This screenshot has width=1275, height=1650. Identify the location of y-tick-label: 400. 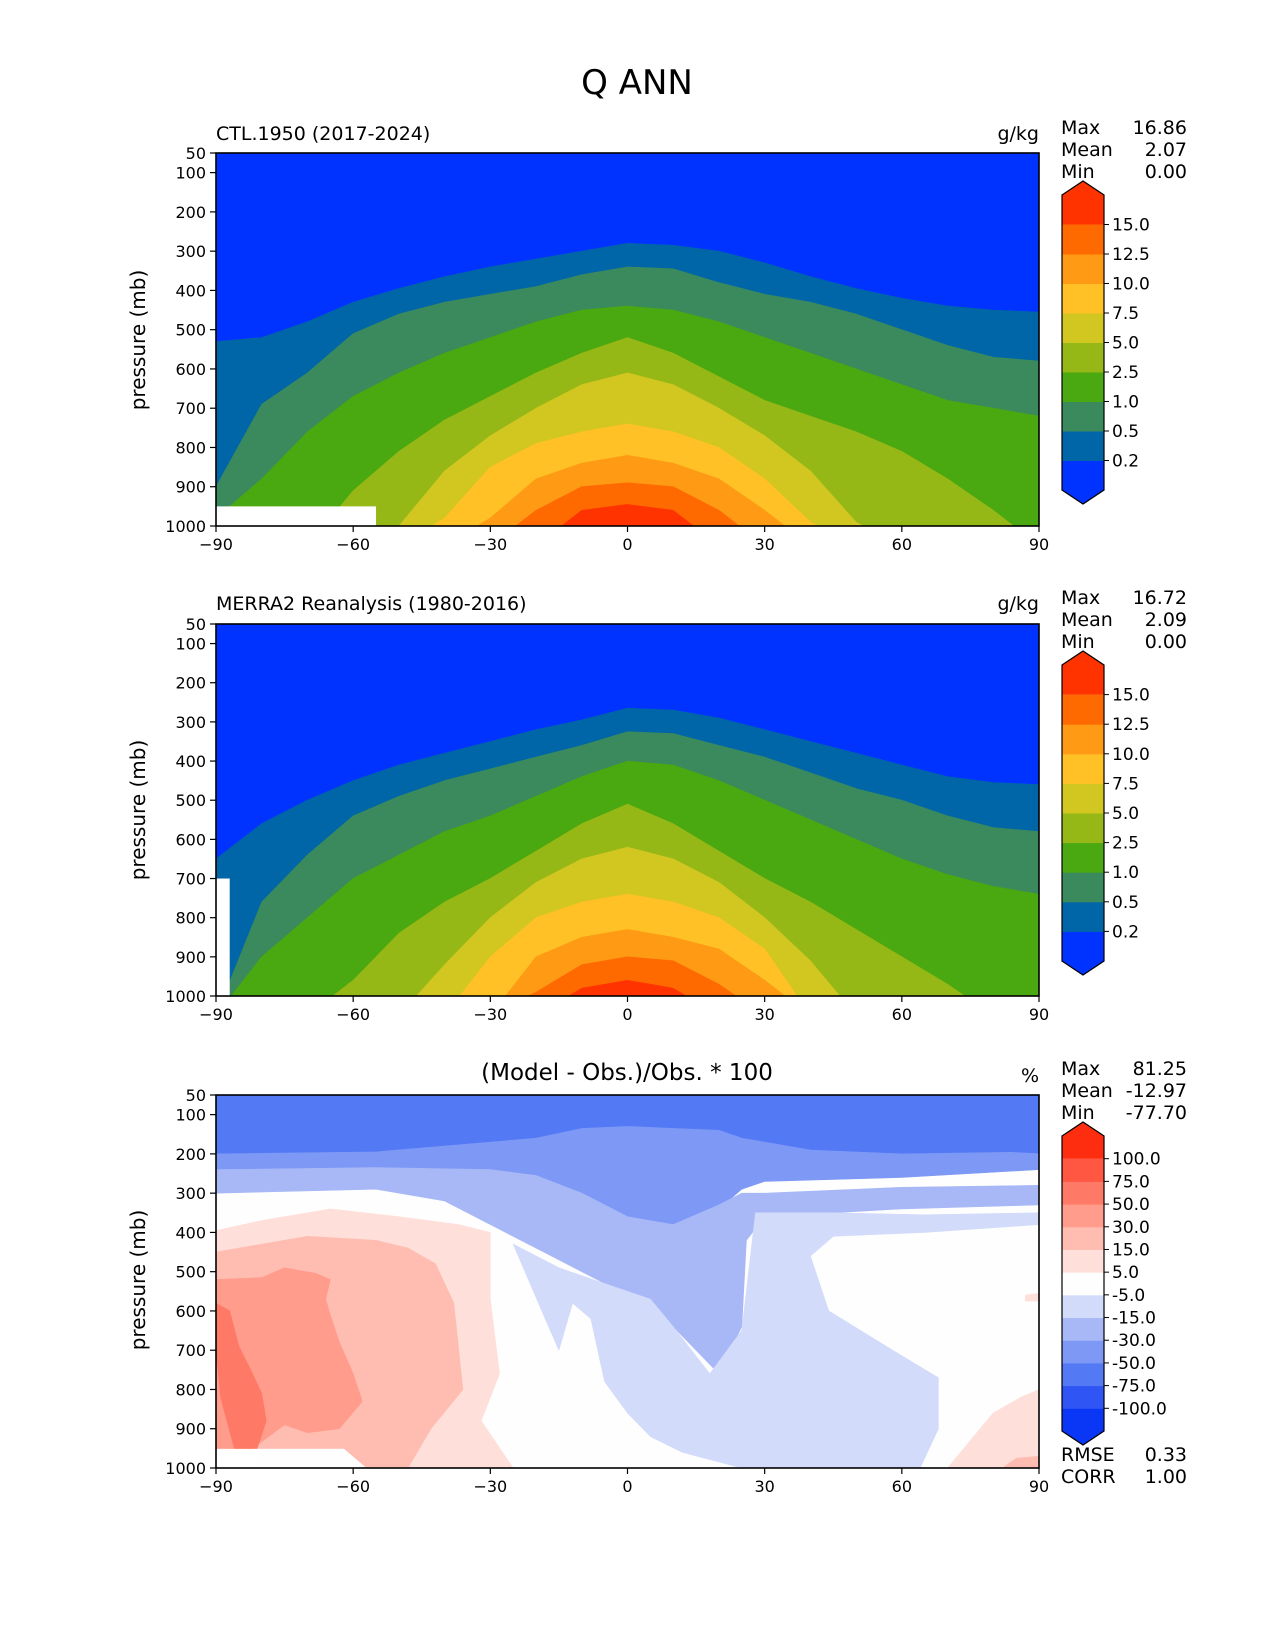
(190, 290).